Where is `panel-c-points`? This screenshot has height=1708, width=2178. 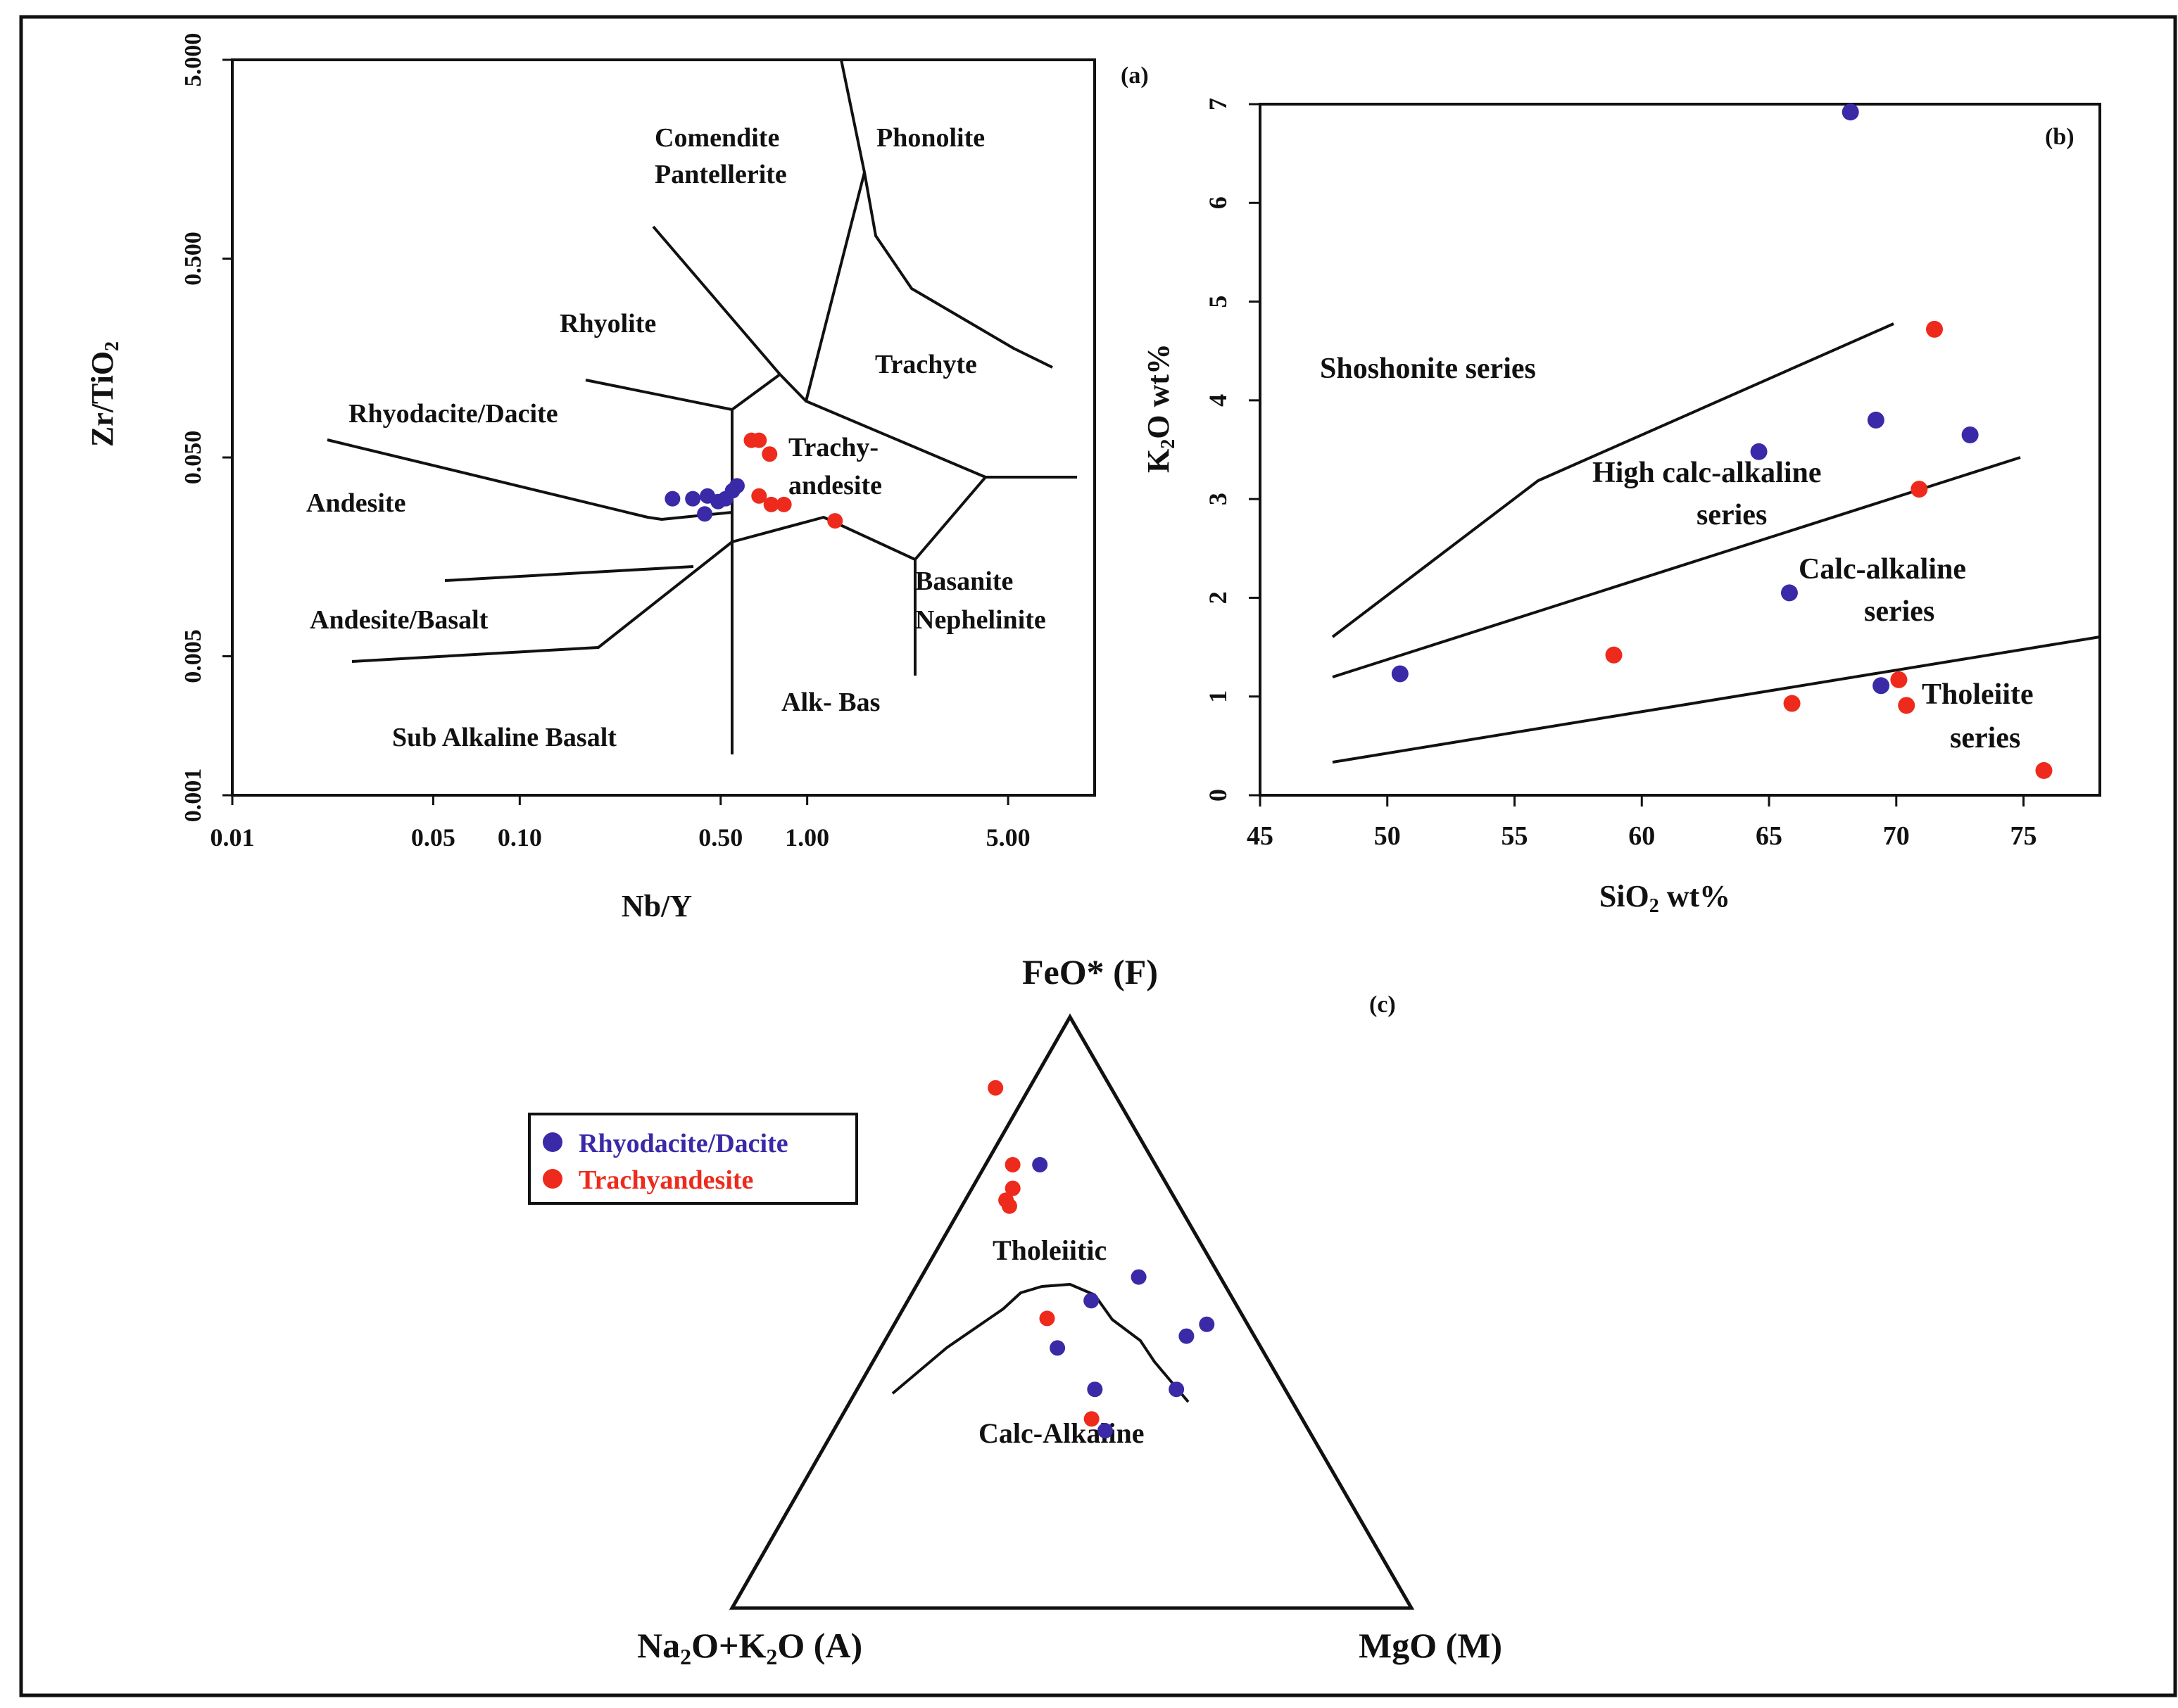
panel-c-points is located at coordinates (1102, 1259).